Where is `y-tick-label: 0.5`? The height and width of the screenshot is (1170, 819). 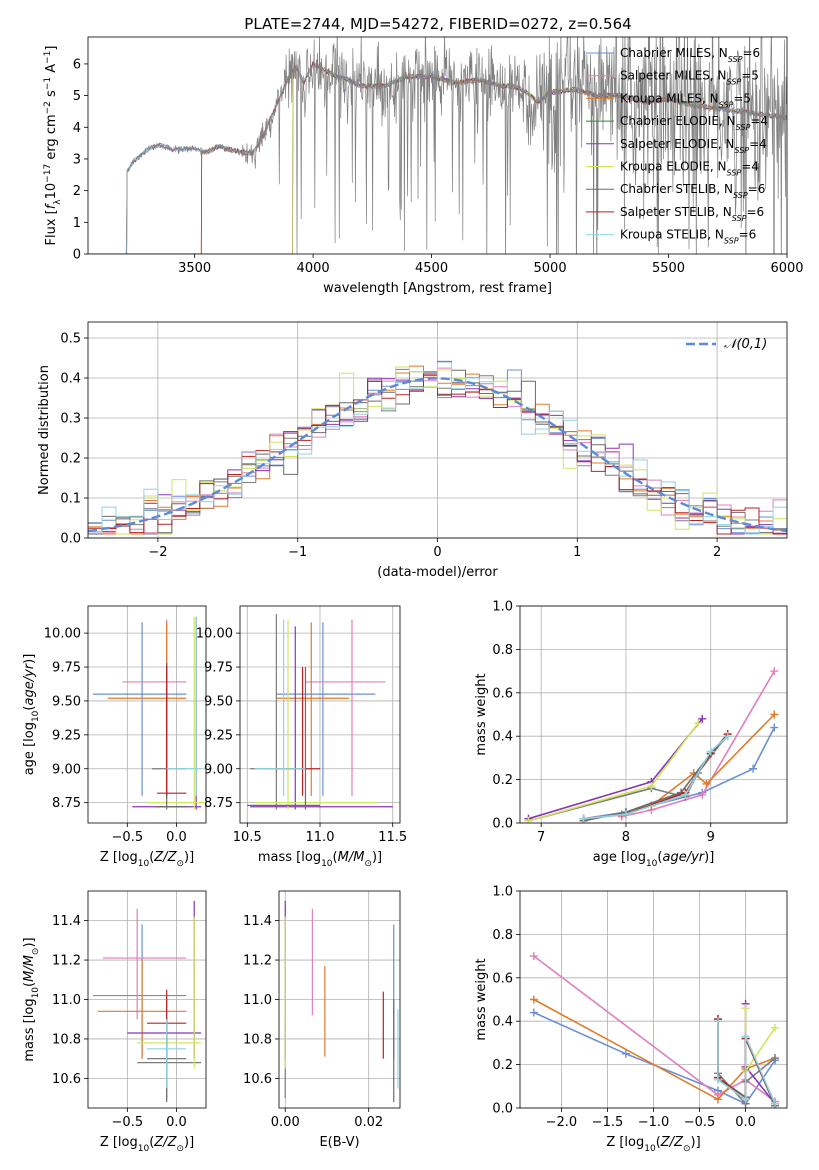
y-tick-label: 0.5 is located at coordinates (70, 339).